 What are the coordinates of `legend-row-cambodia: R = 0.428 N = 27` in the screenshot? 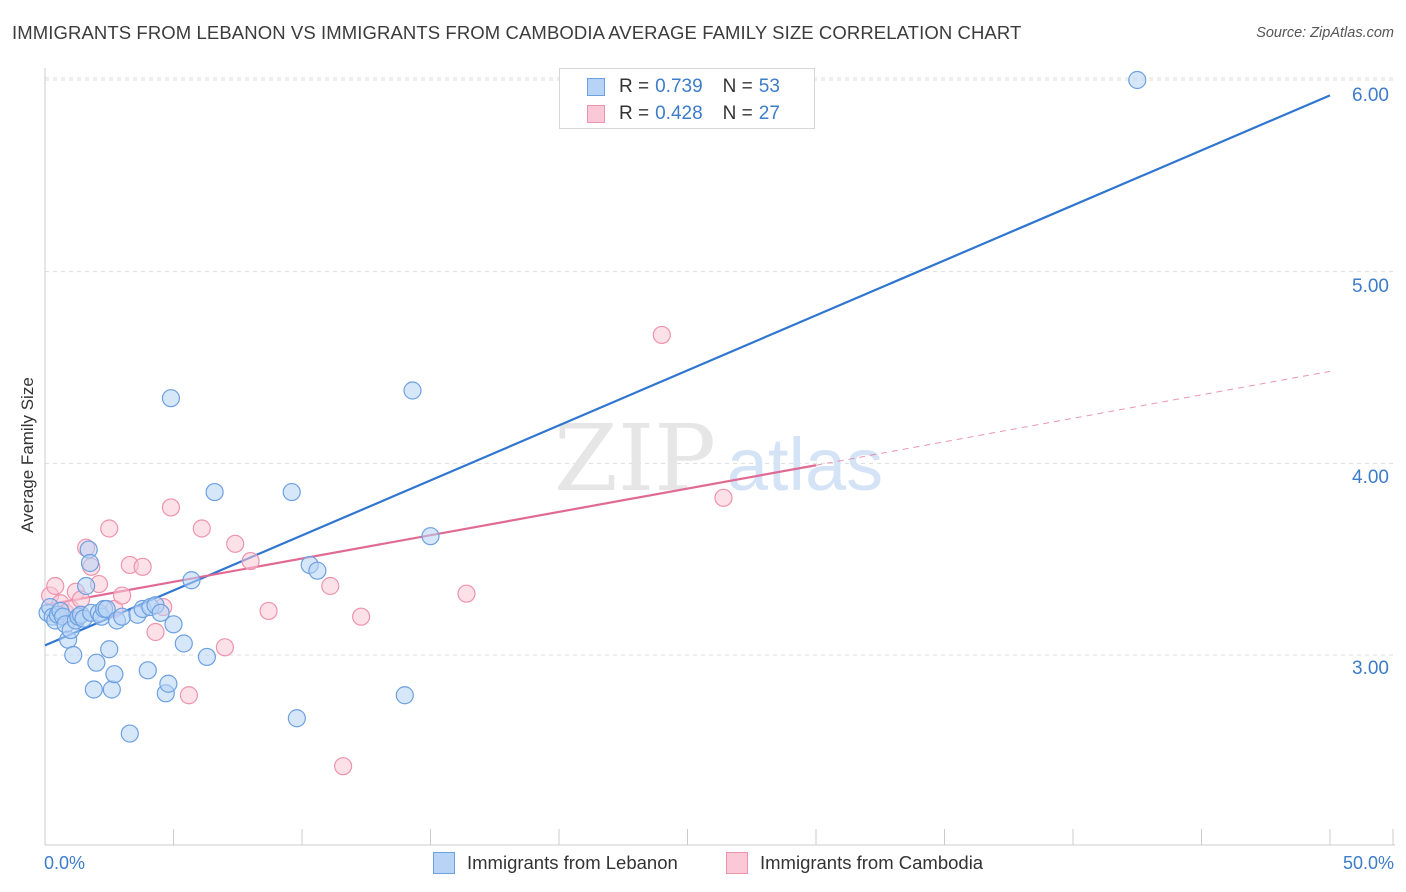 It's located at (683, 114).